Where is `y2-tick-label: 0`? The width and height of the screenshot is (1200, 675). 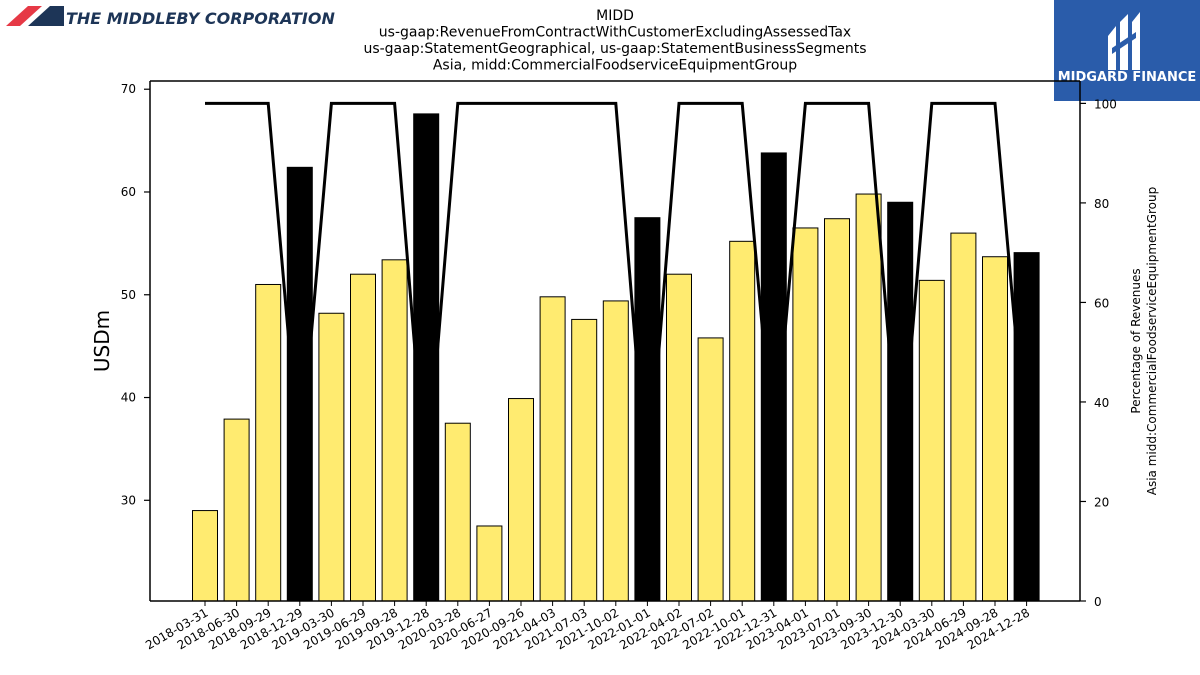 y2-tick-label: 0 is located at coordinates (1098, 602).